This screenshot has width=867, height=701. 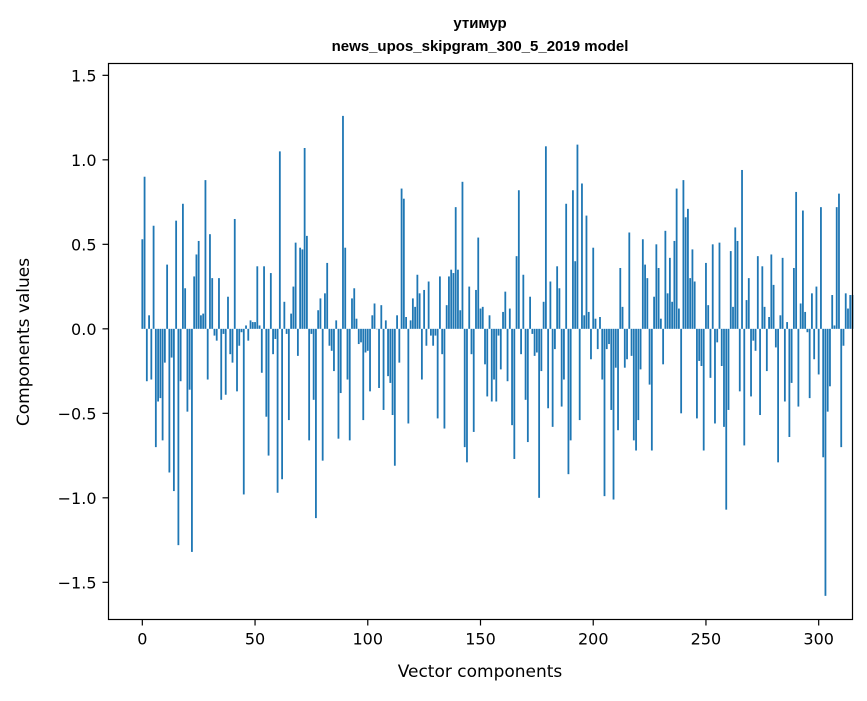 What do you see at coordinates (818, 639) in the screenshot?
I see `x-tick-label: 300` at bounding box center [818, 639].